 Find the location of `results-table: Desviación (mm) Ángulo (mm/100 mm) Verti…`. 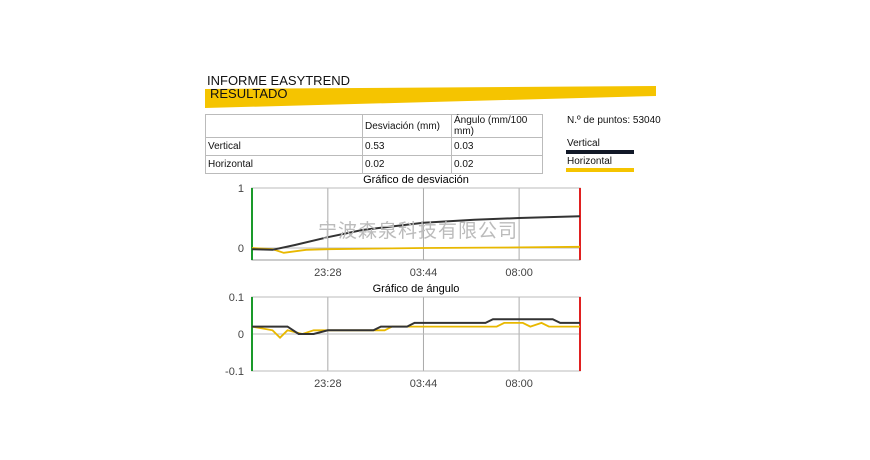

results-table: Desviación (mm) Ángulo (mm/100 mm) Verti… is located at coordinates (374, 144).